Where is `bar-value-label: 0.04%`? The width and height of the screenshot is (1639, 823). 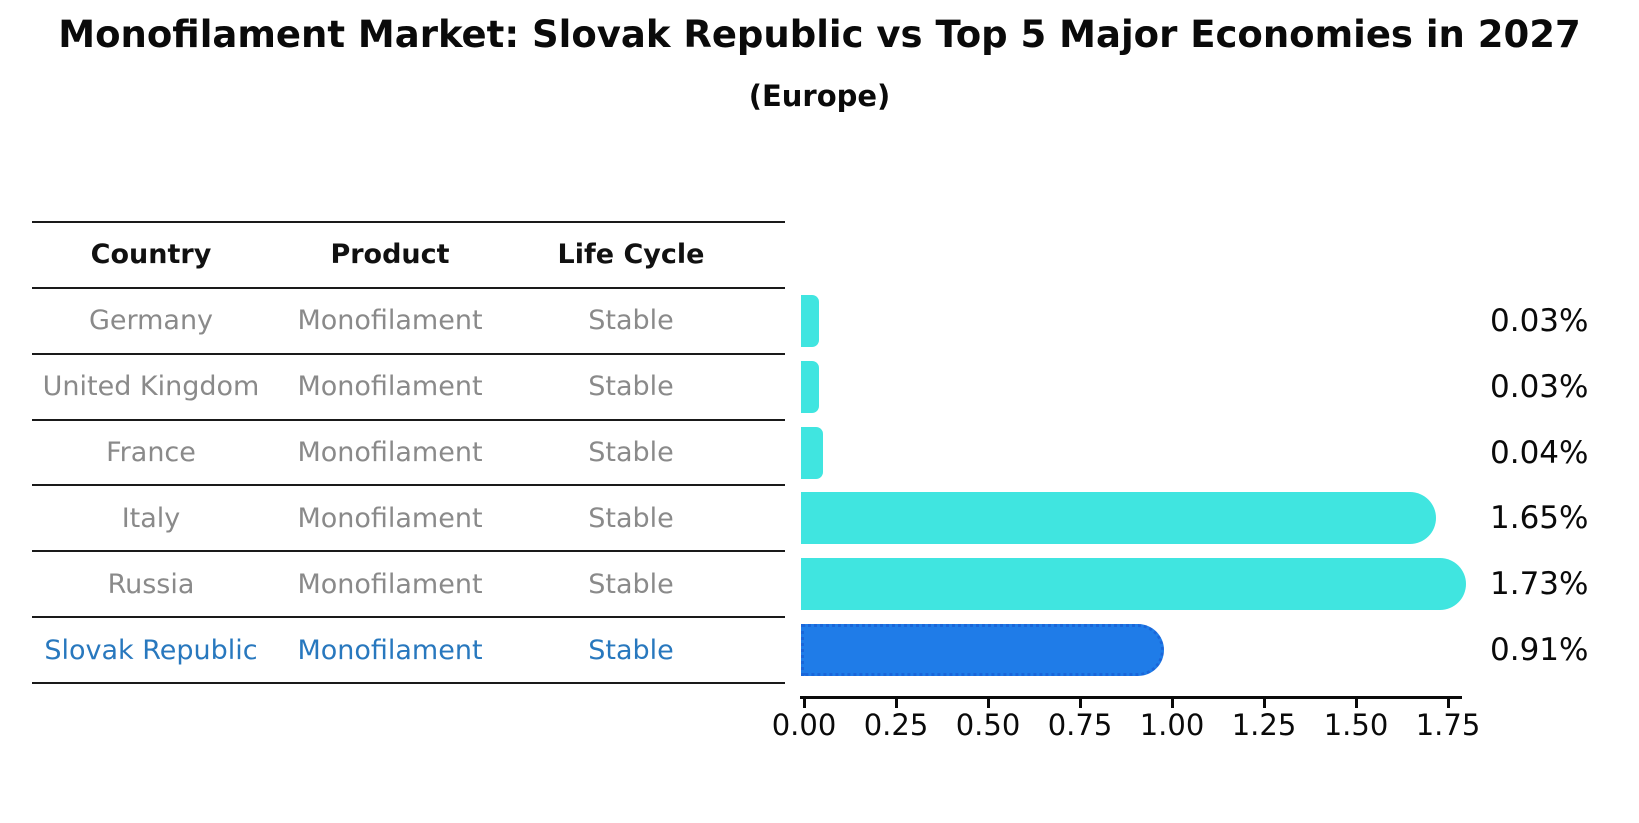 bar-value-label: 0.04% is located at coordinates (1539, 452).